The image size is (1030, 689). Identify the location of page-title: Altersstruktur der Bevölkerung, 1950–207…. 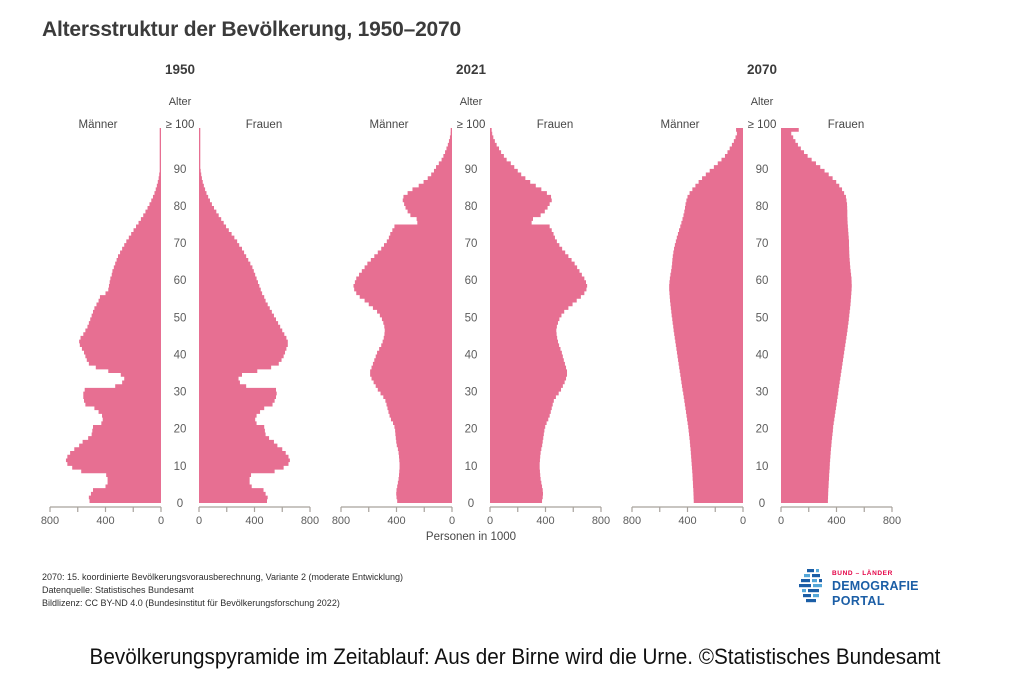
(251, 29).